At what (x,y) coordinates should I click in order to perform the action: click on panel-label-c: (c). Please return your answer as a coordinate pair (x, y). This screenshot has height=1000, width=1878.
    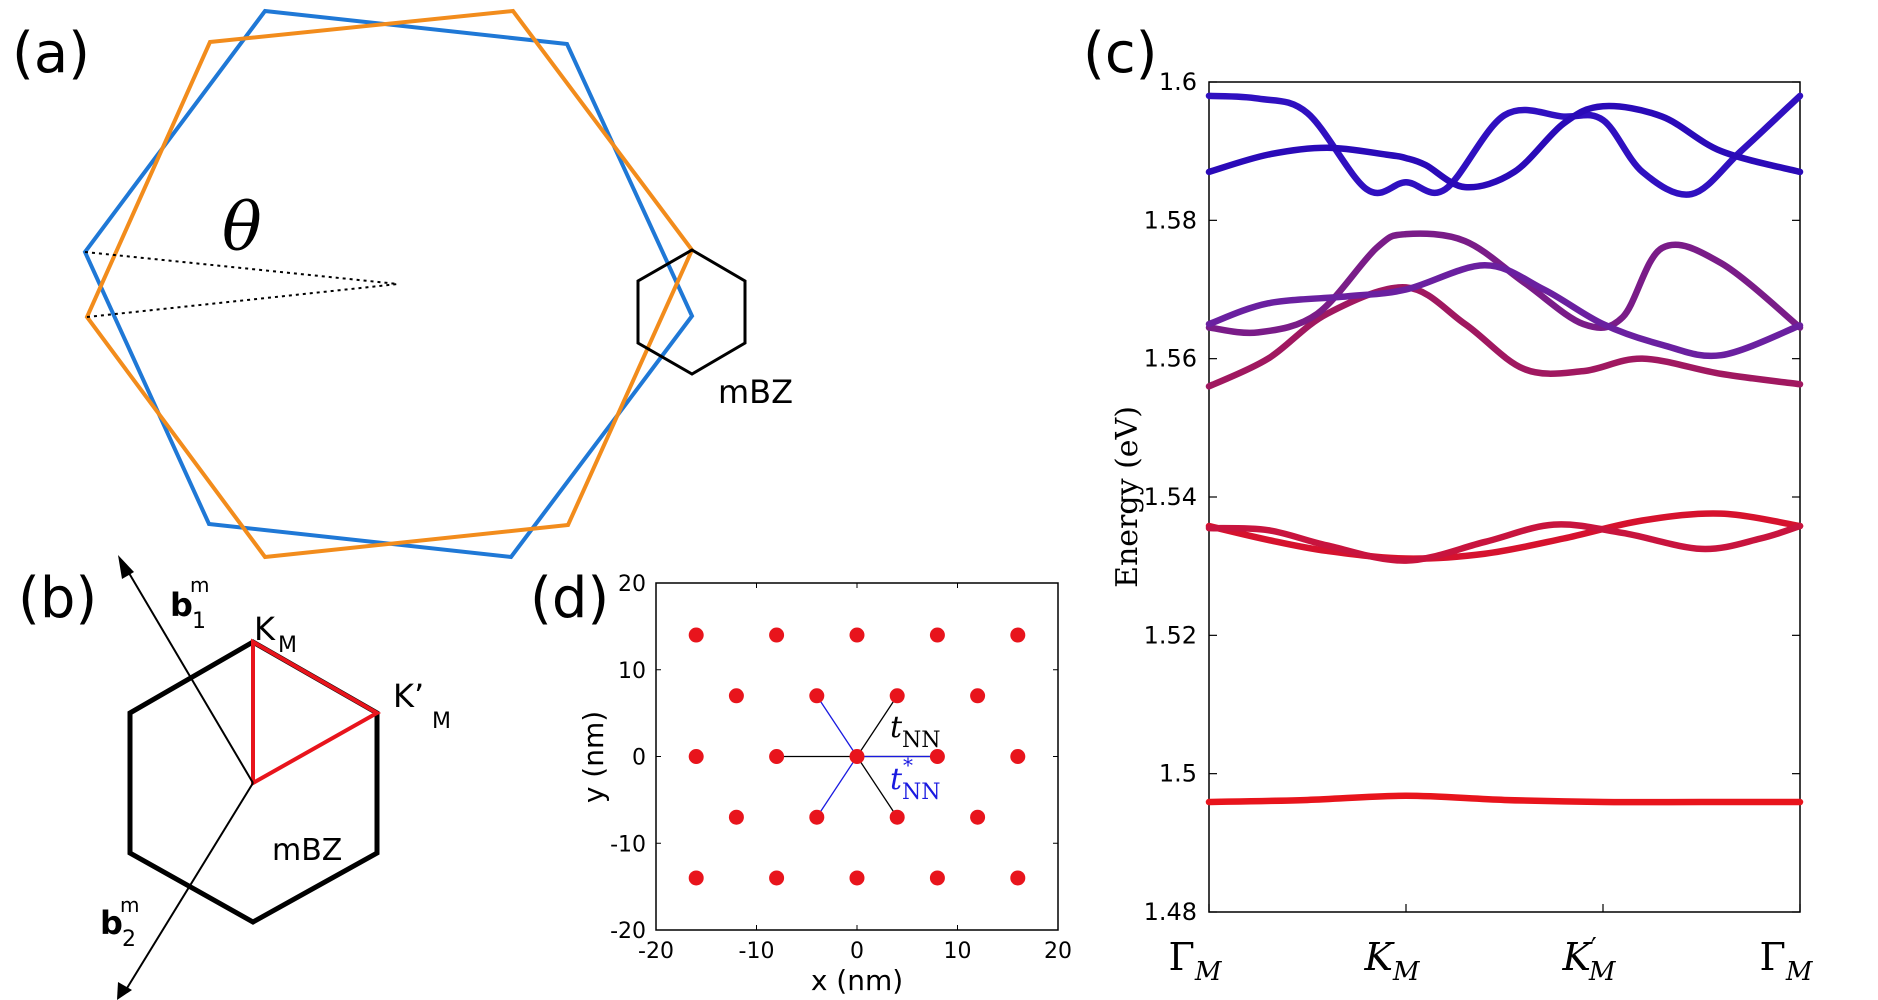
    Looking at the image, I should click on (1120, 53).